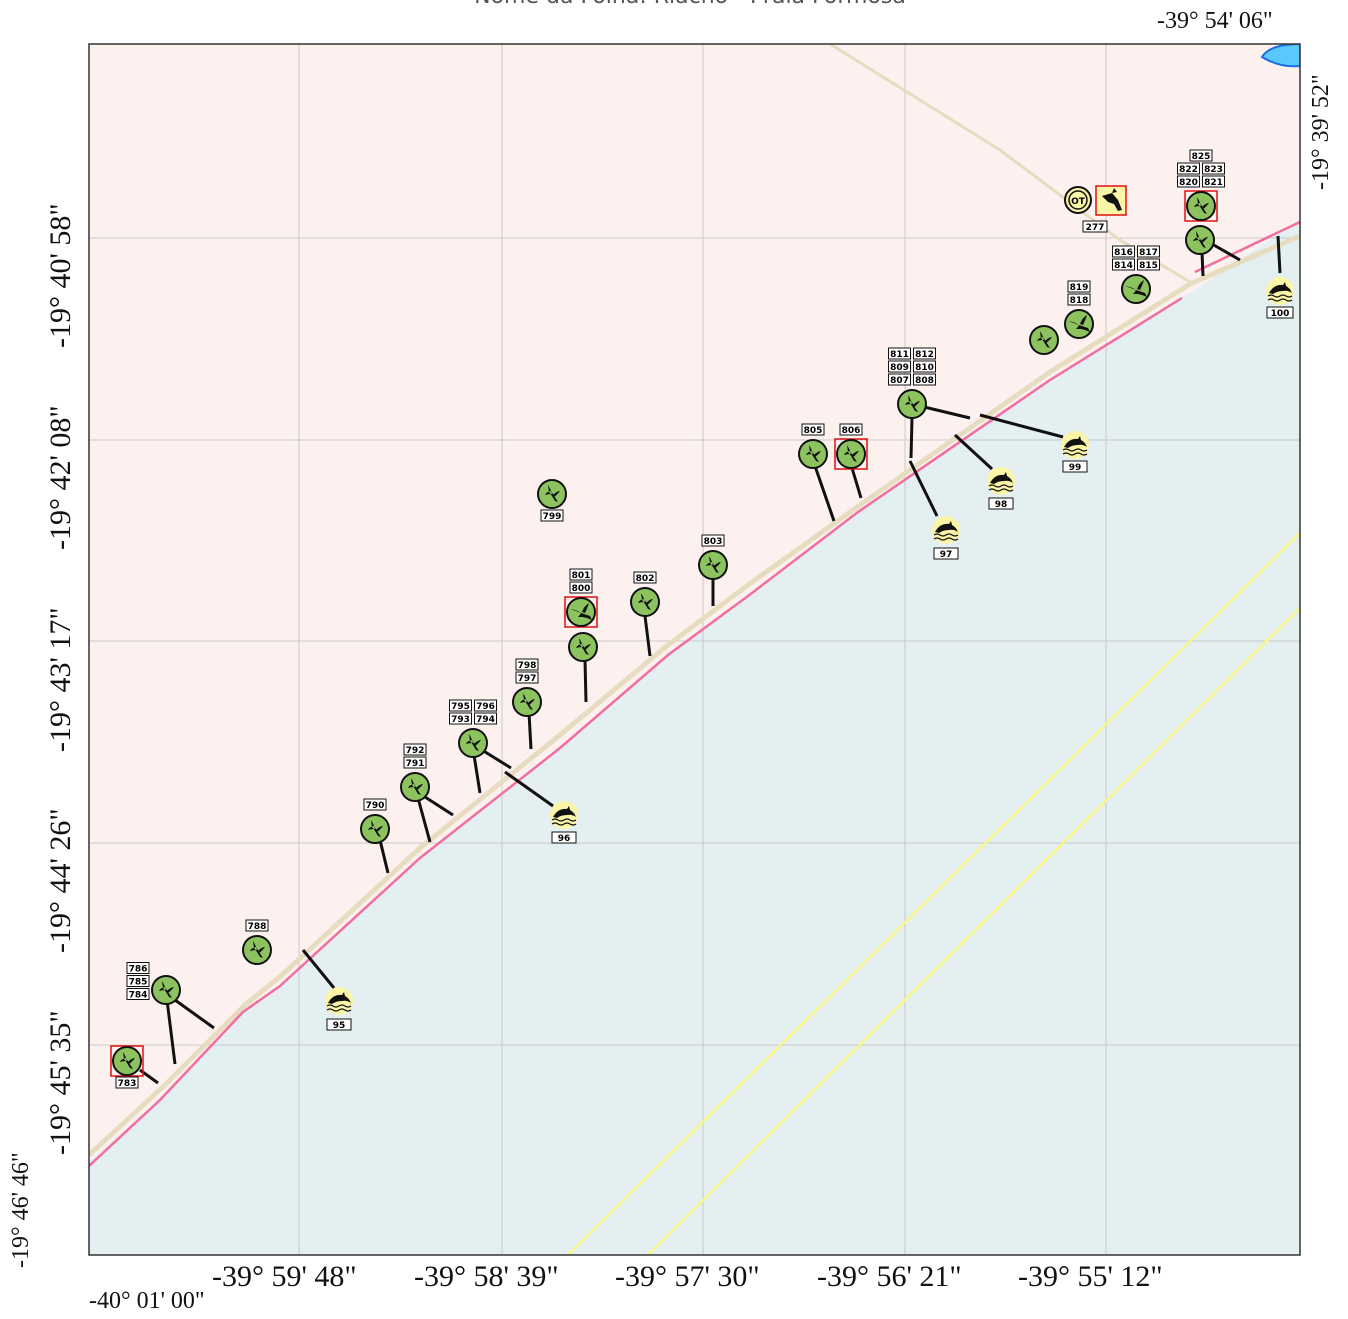  What do you see at coordinates (1079, 288) in the screenshot?
I see `marker-label: 819` at bounding box center [1079, 288].